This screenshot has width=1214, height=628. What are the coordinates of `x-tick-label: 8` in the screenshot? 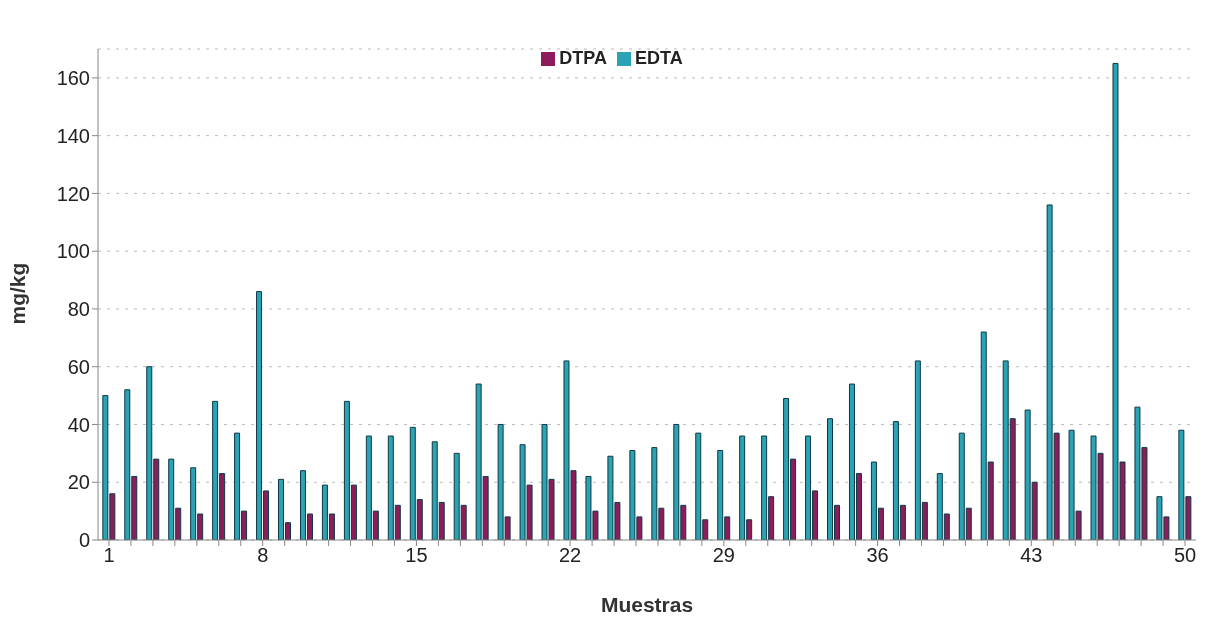 It's located at (263, 555).